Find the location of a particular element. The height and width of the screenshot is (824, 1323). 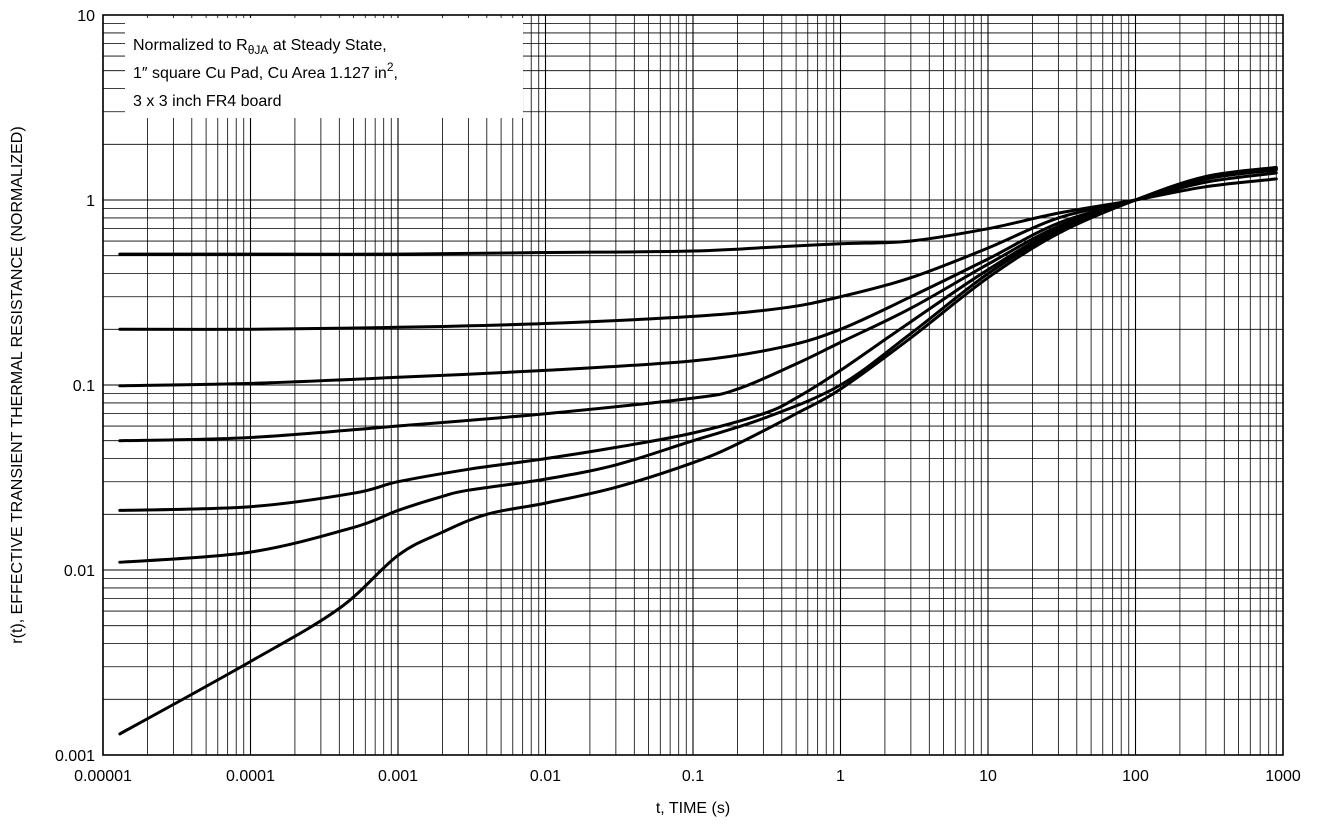

x-axis-title: t, TIME (s) is located at coordinates (693, 808).